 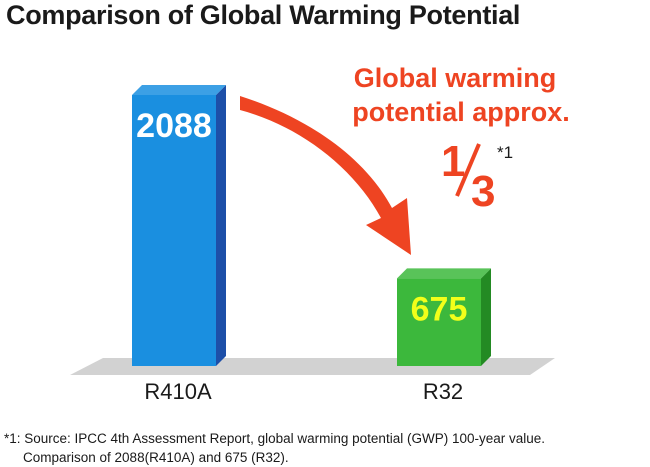 I want to click on value-label-r32: 675, so click(x=439, y=309).